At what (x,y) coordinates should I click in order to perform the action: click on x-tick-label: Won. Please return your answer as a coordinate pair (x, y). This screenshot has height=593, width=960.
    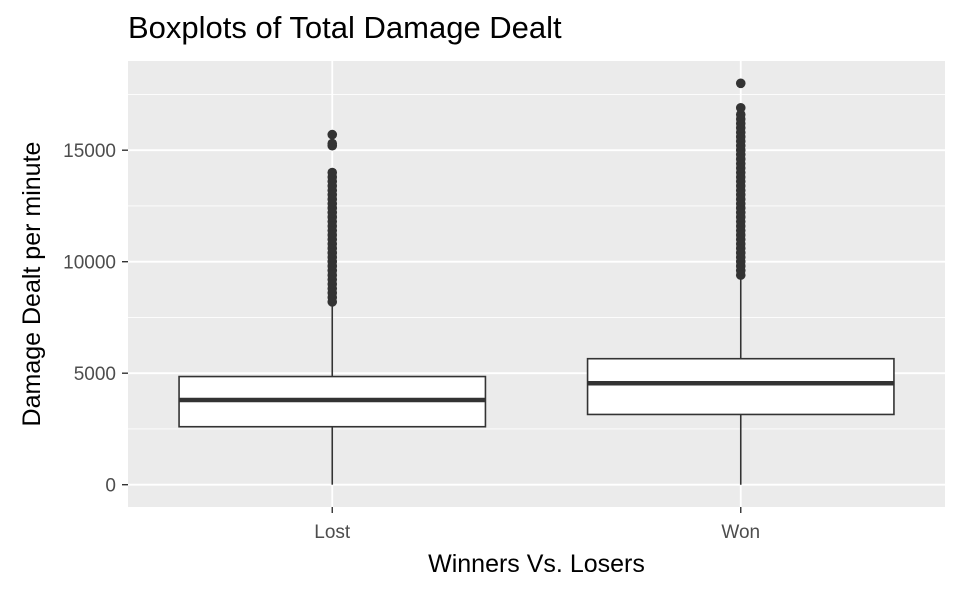
    Looking at the image, I should click on (740, 532).